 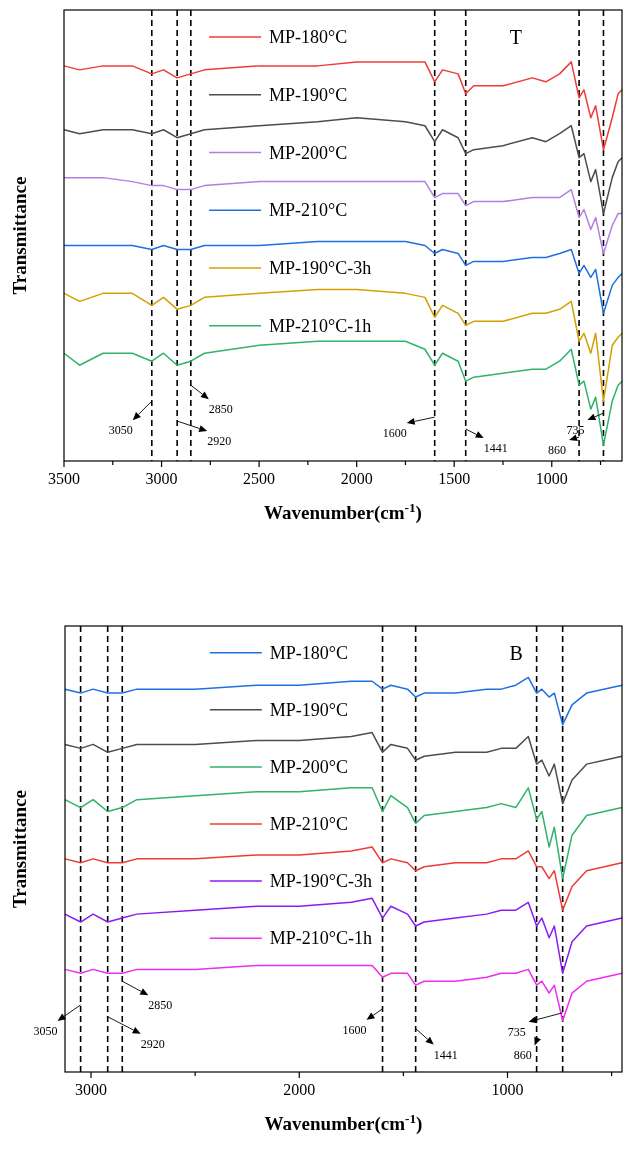 I want to click on x-tick-label: 2500, so click(x=259, y=478).